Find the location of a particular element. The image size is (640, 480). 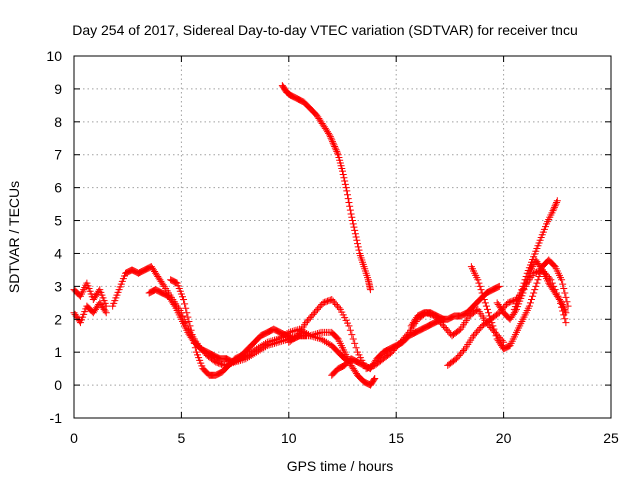

y-tick-label: 10 is located at coordinates (54, 56).